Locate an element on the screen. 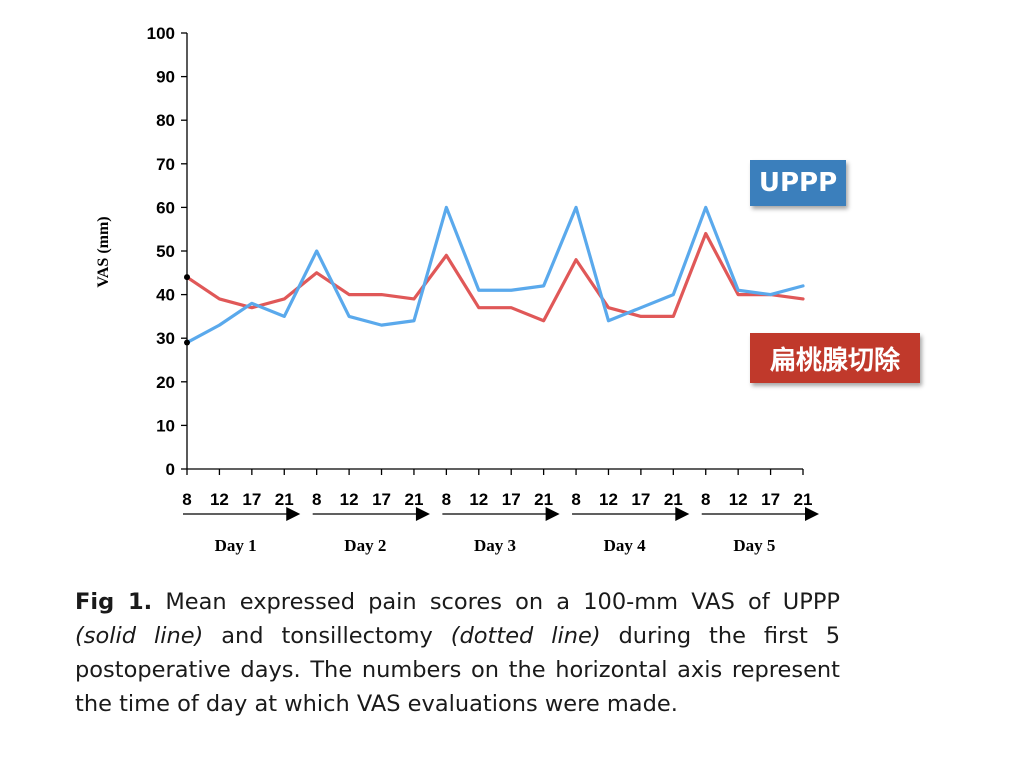 The width and height of the screenshot is (1024, 768). legend-tonsillectomy: 扁桃腺切除 is located at coordinates (835, 358).